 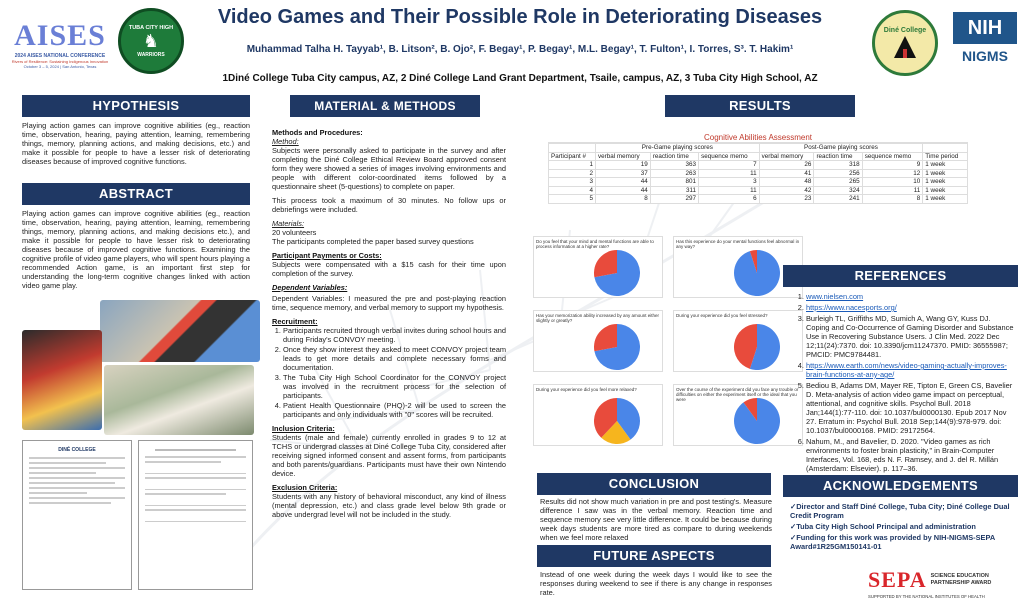 I want to click on table-cell: 265, so click(x=838, y=182).